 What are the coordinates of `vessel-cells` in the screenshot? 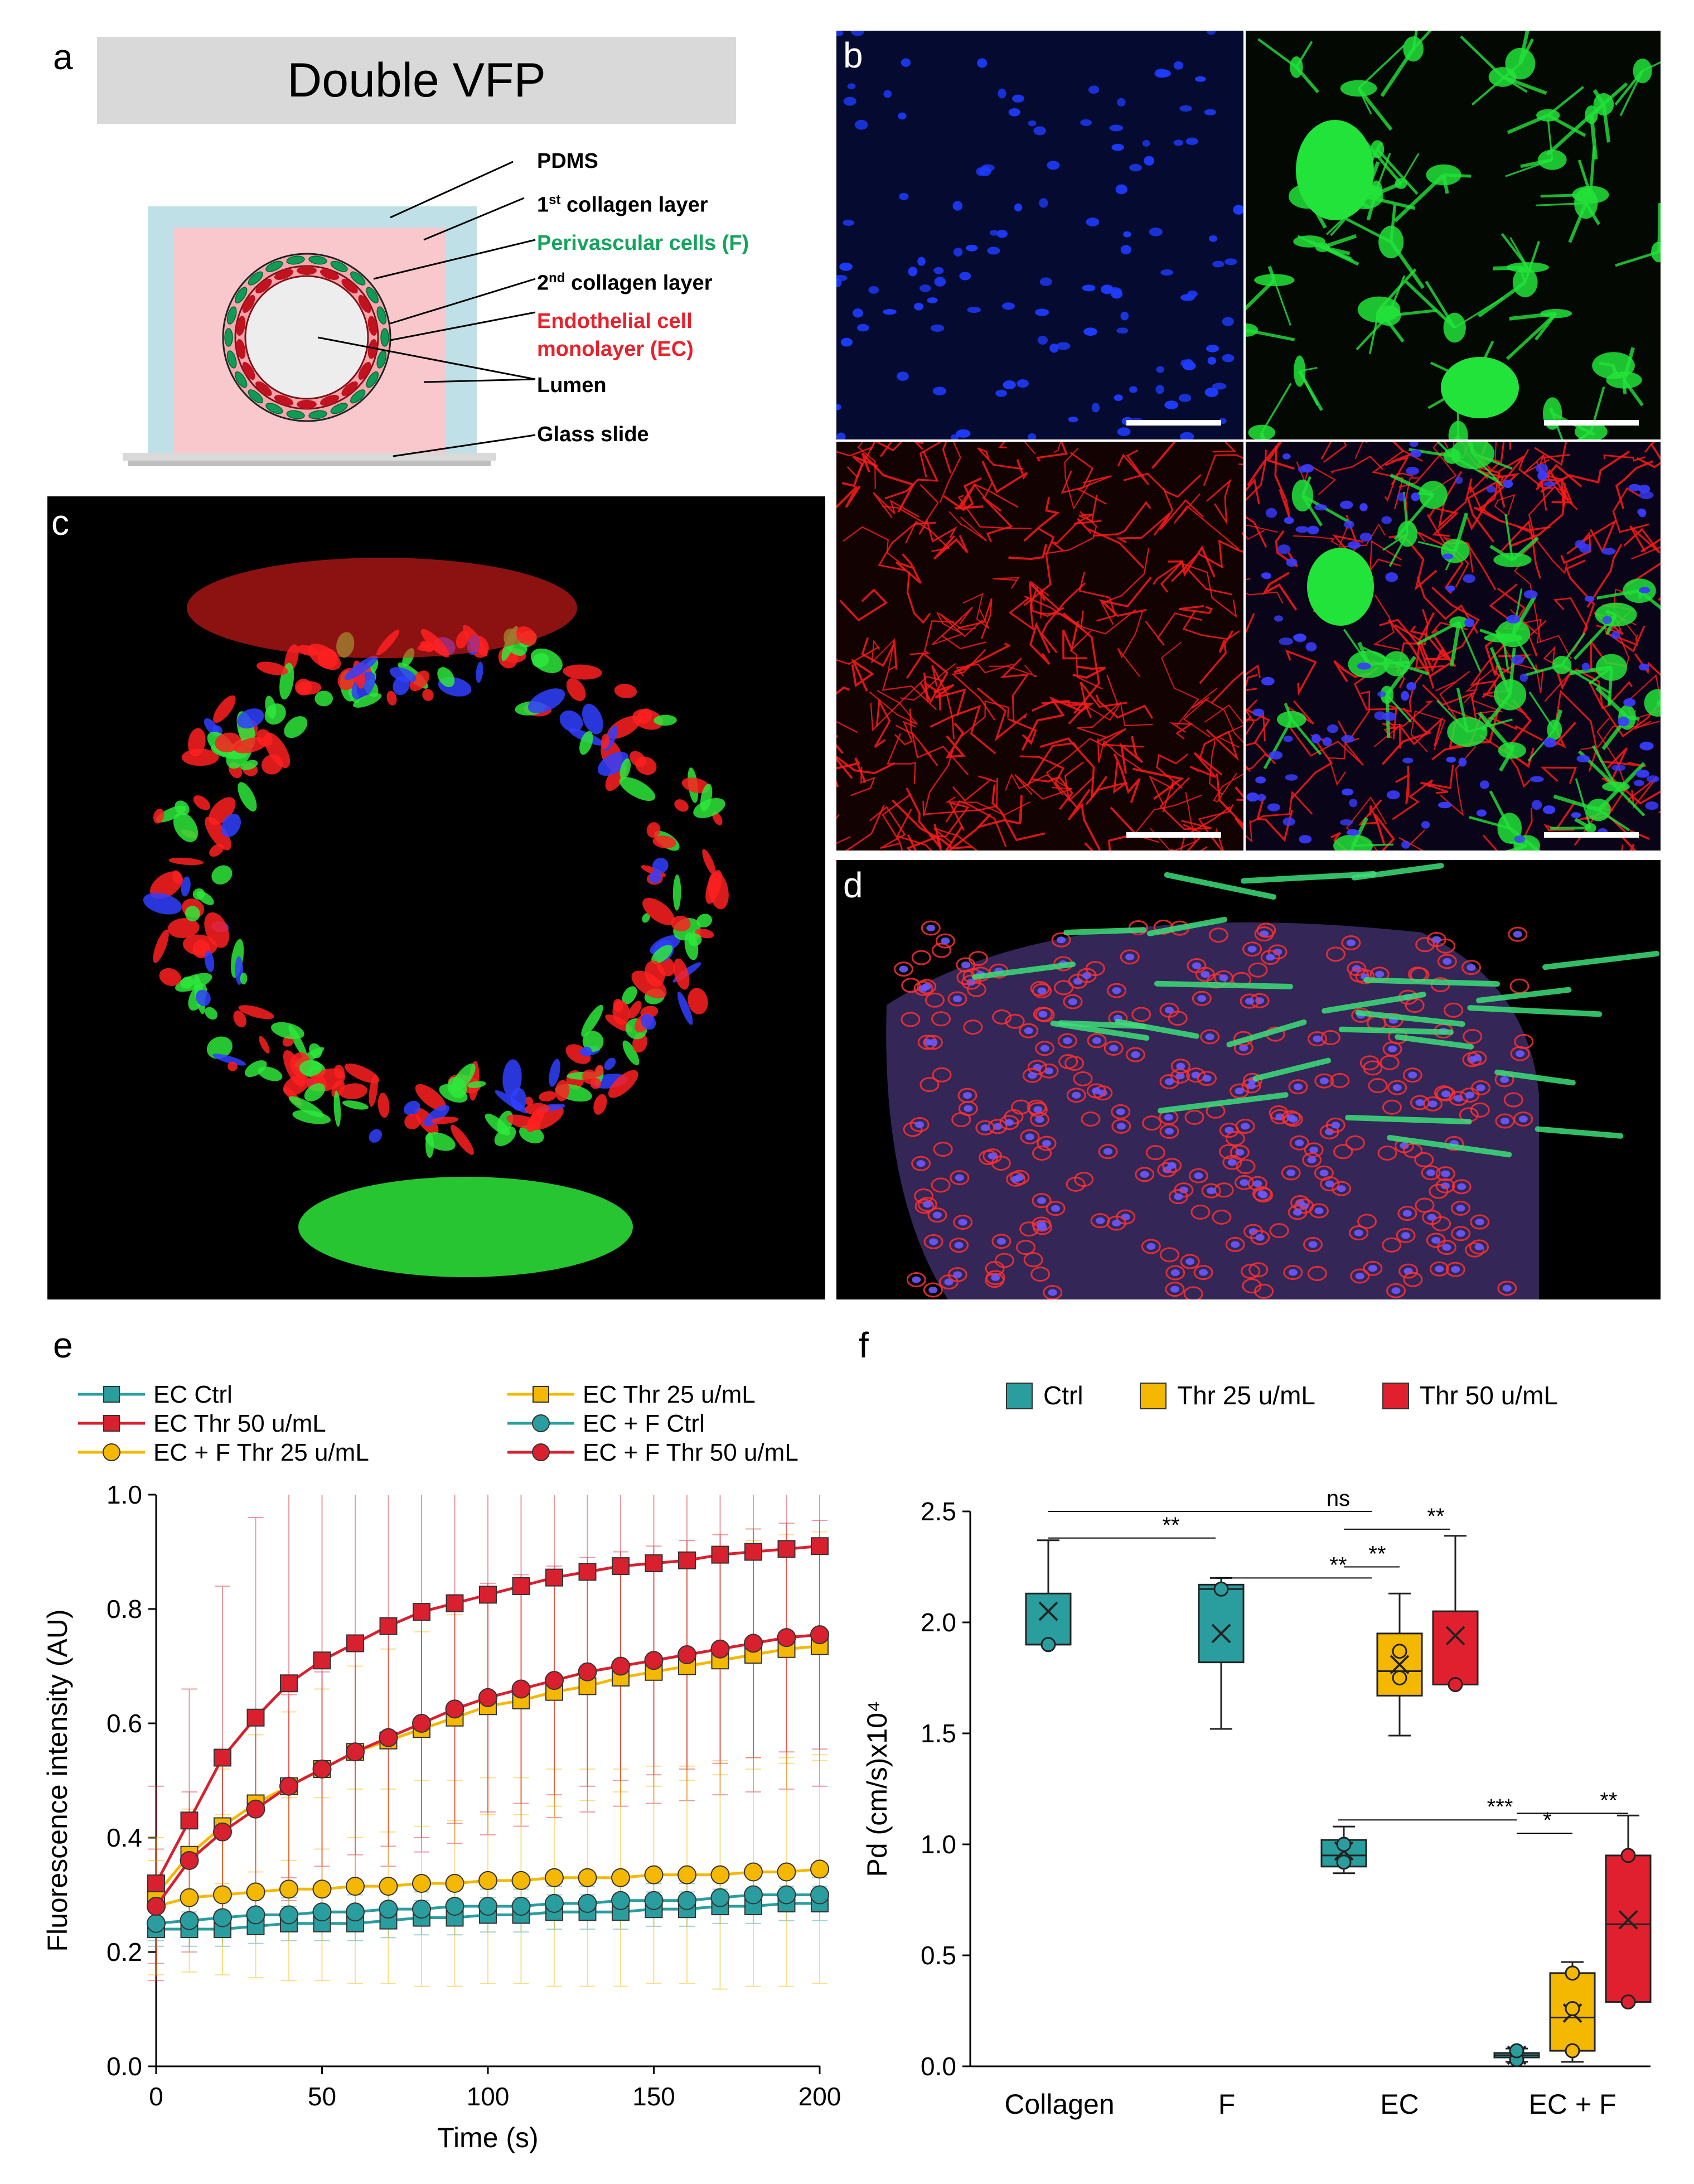 It's located at (1213, 1109).